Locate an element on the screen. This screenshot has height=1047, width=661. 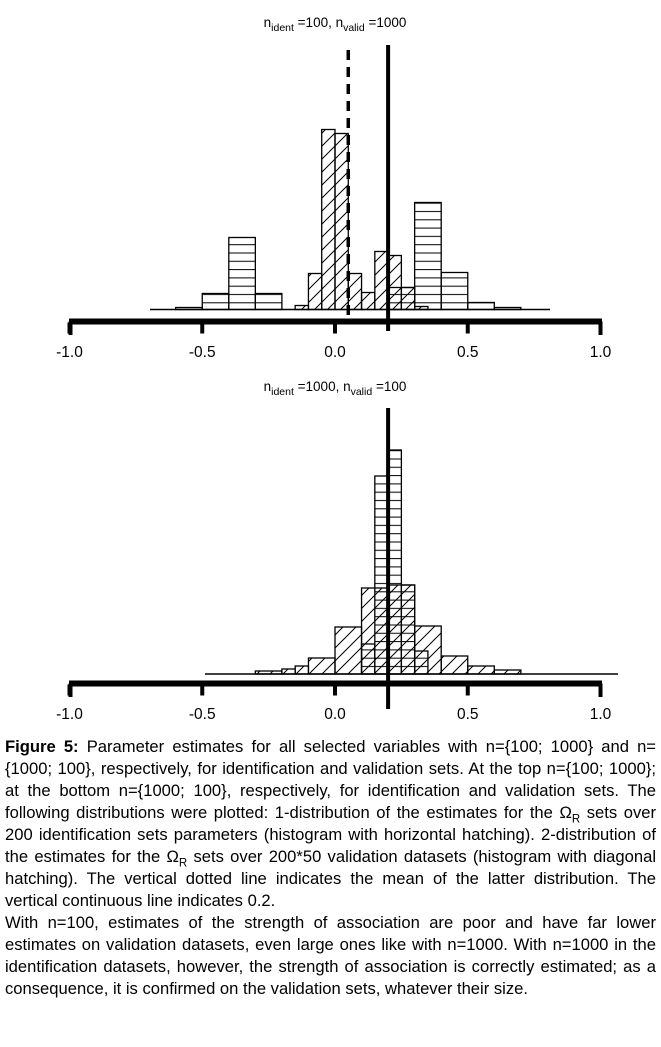
chart-title: nident =100, nvalid =1000 is located at coordinates (335, 24).